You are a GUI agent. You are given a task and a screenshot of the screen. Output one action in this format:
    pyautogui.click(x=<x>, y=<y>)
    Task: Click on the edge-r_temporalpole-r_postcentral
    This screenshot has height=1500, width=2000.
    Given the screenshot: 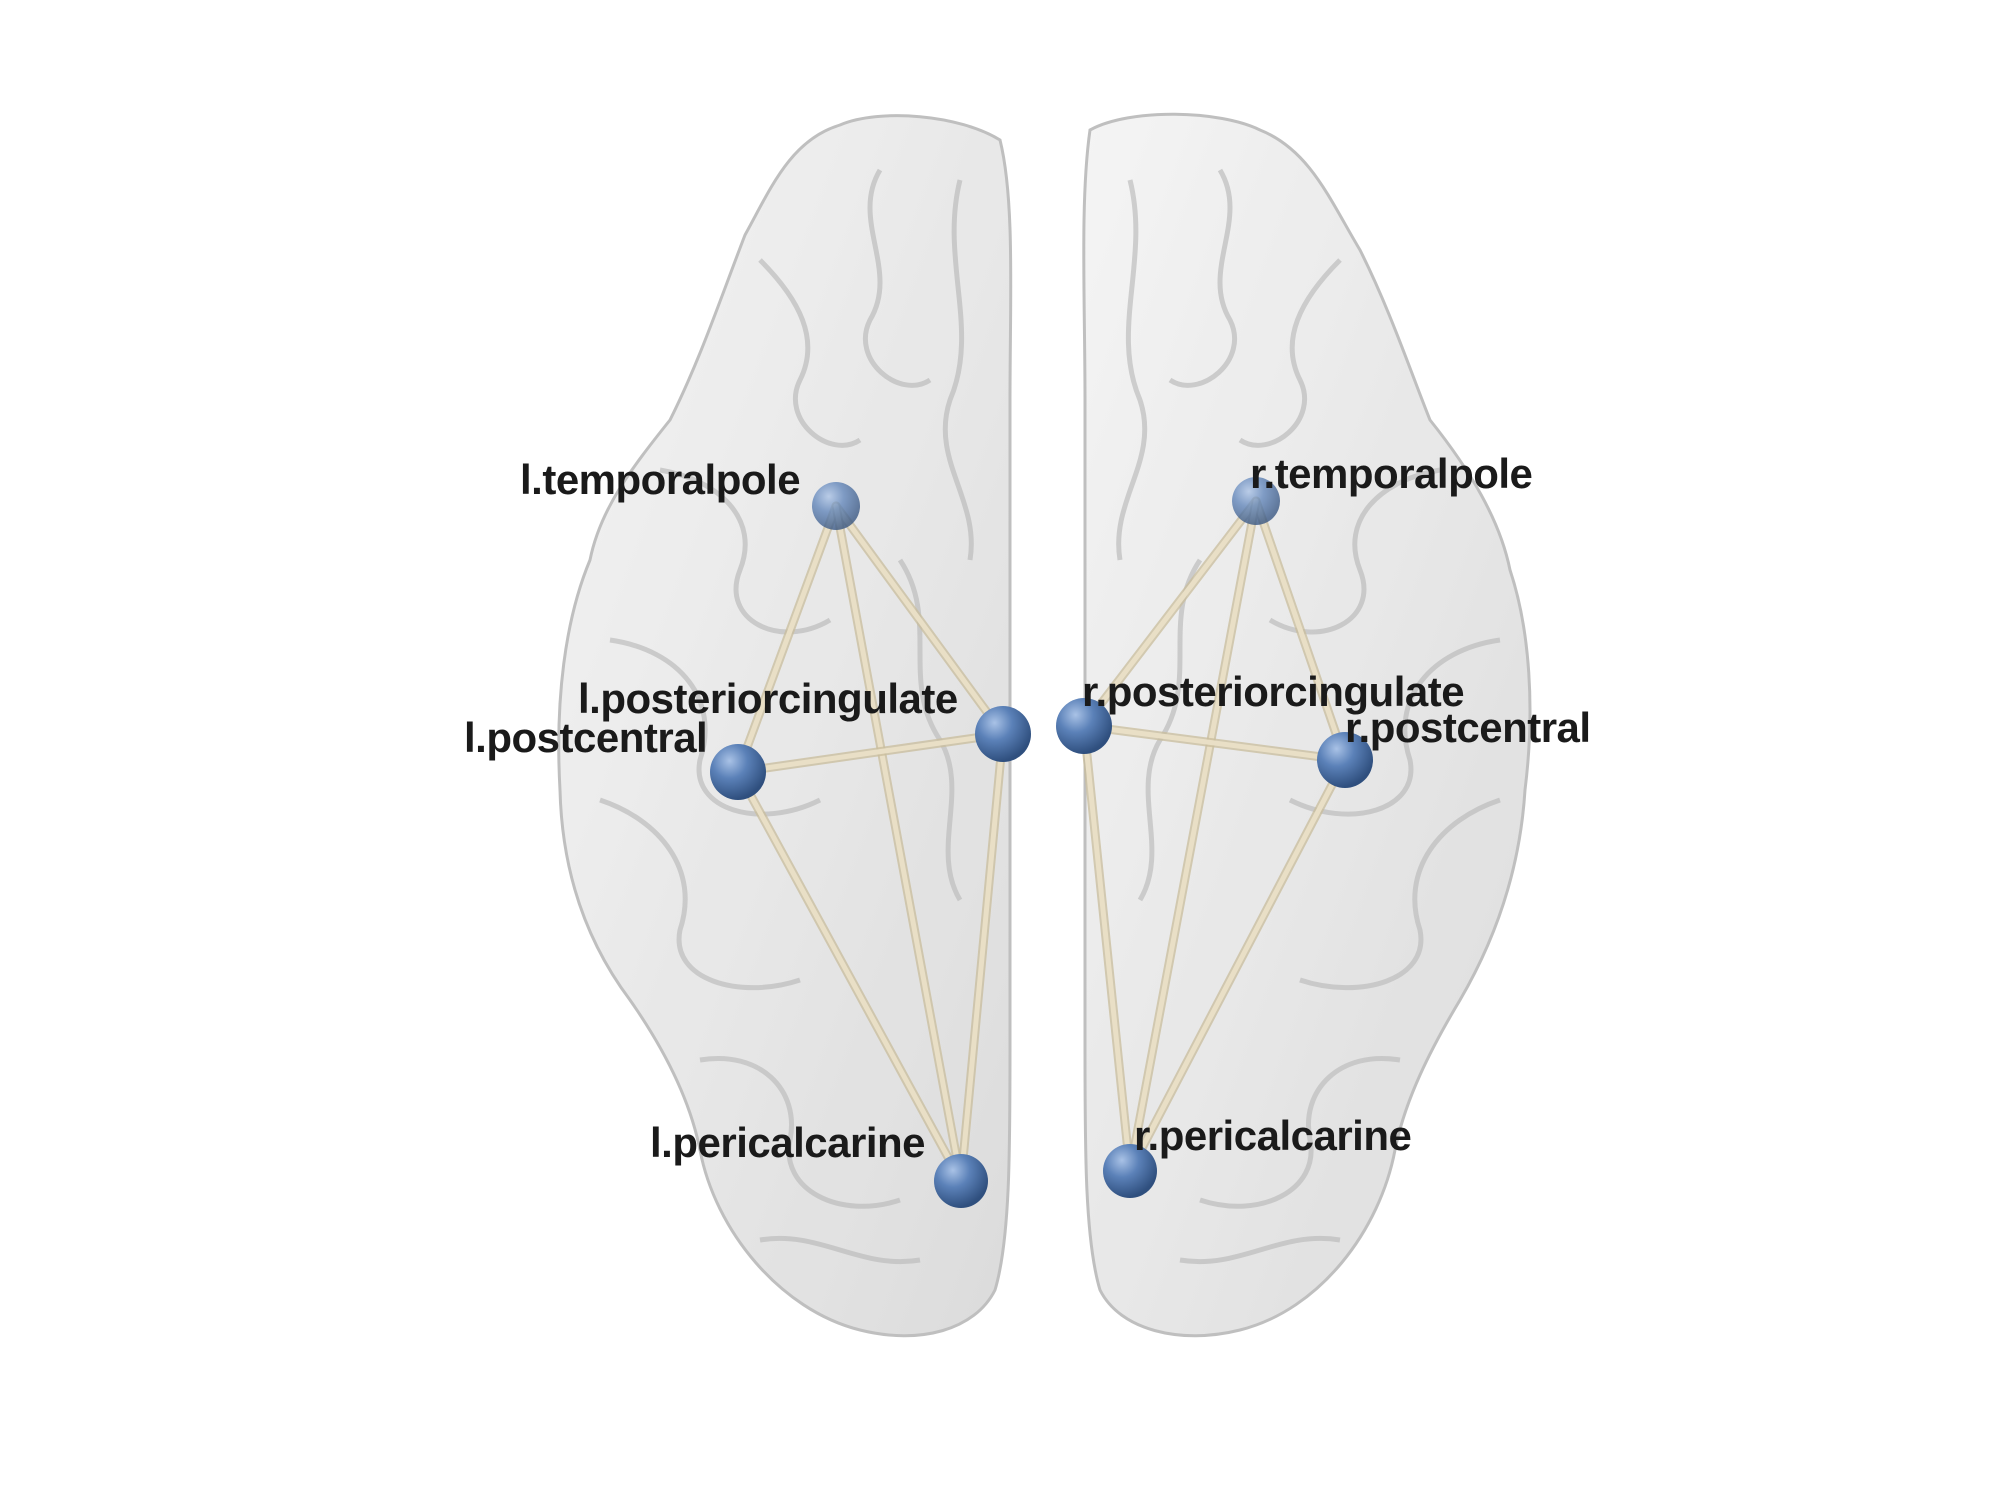 What is the action you would take?
    pyautogui.click(x=1300, y=630)
    